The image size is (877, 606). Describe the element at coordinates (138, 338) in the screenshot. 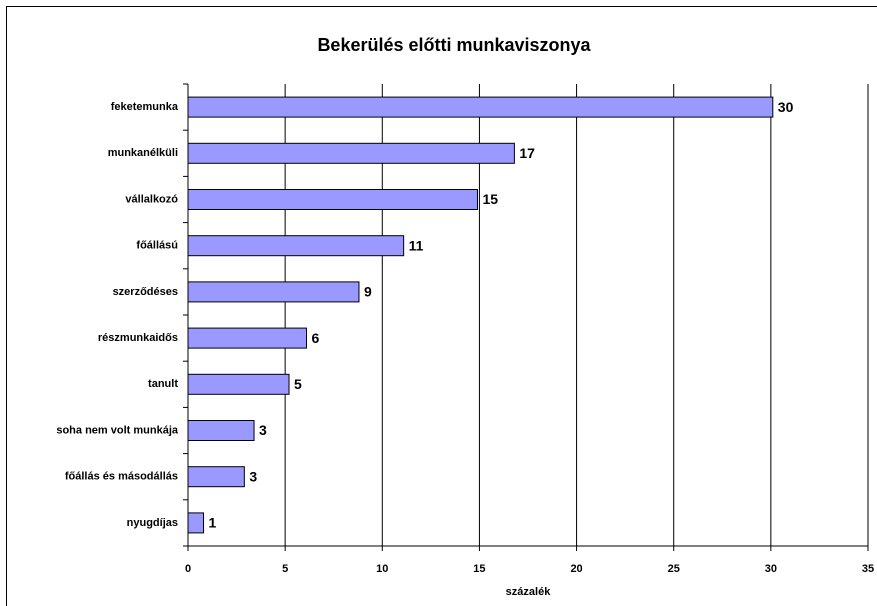

I see `y-tick-label: részmunkaidős` at that location.